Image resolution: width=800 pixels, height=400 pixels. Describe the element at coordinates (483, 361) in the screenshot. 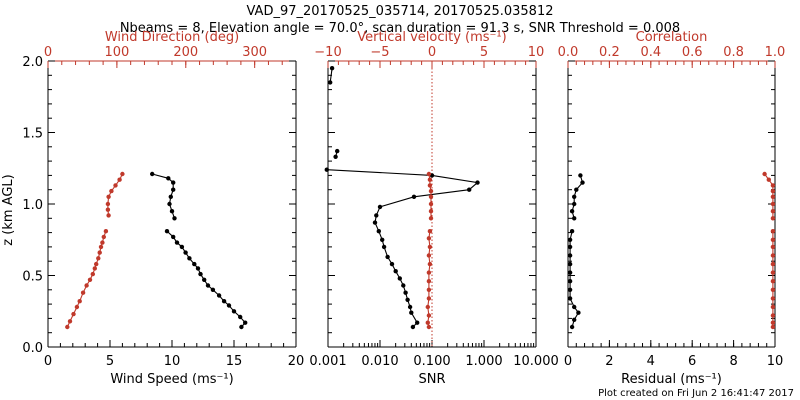

I see `x-bottom-tick-label: 1.000` at that location.